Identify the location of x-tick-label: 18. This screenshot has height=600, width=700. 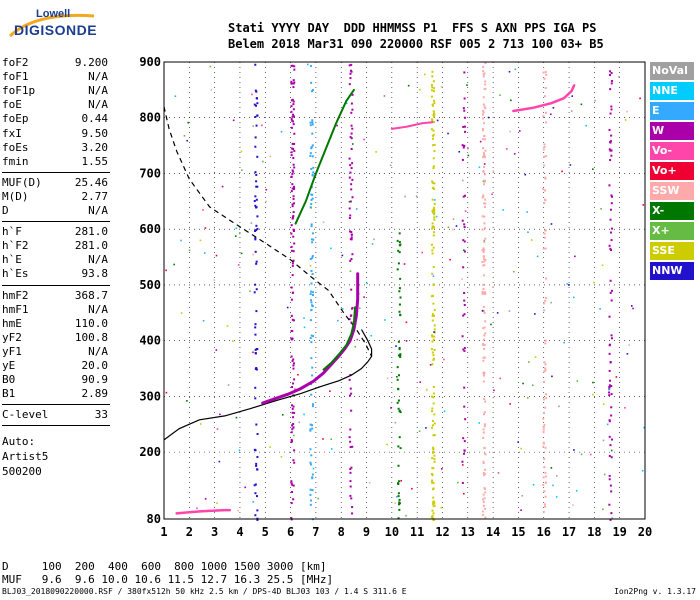
(594, 532).